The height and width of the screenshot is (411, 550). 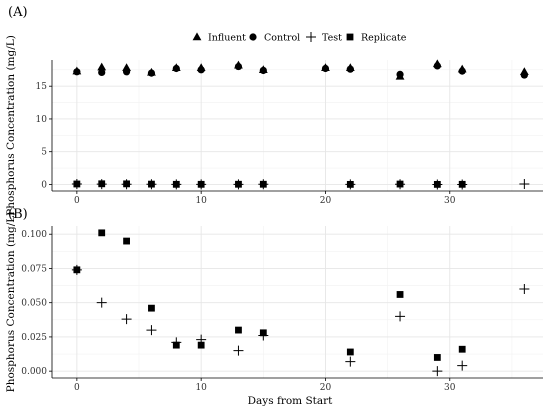 What do you see at coordinates (332, 38) in the screenshot?
I see `legend-label-test: Test` at bounding box center [332, 38].